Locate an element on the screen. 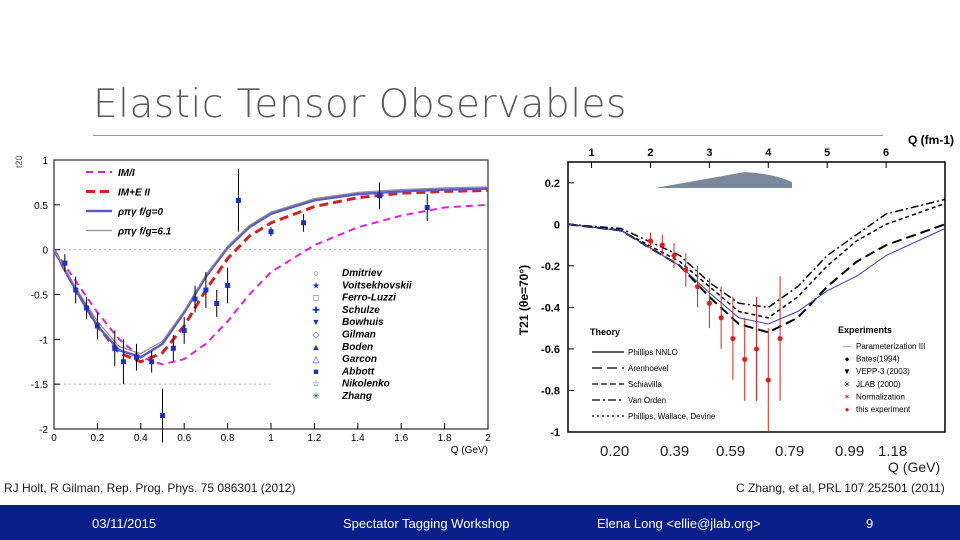 This screenshot has width=960, height=540. left-exp-symbol: ✳ is located at coordinates (316, 396).